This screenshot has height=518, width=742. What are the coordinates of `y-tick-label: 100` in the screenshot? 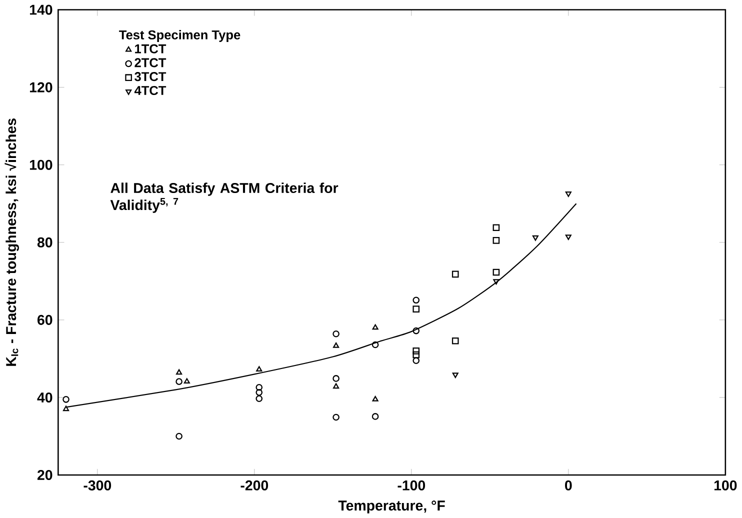 It's located at (41, 165).